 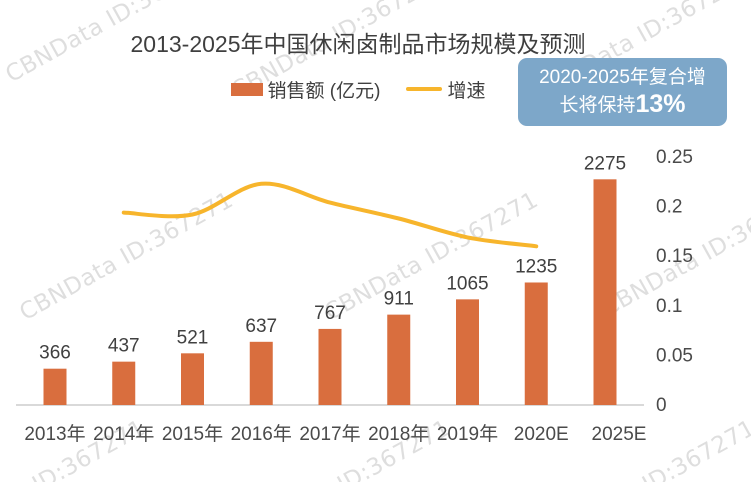 What do you see at coordinates (246, 89) in the screenshot?
I see `bar-swatch-icon` at bounding box center [246, 89].